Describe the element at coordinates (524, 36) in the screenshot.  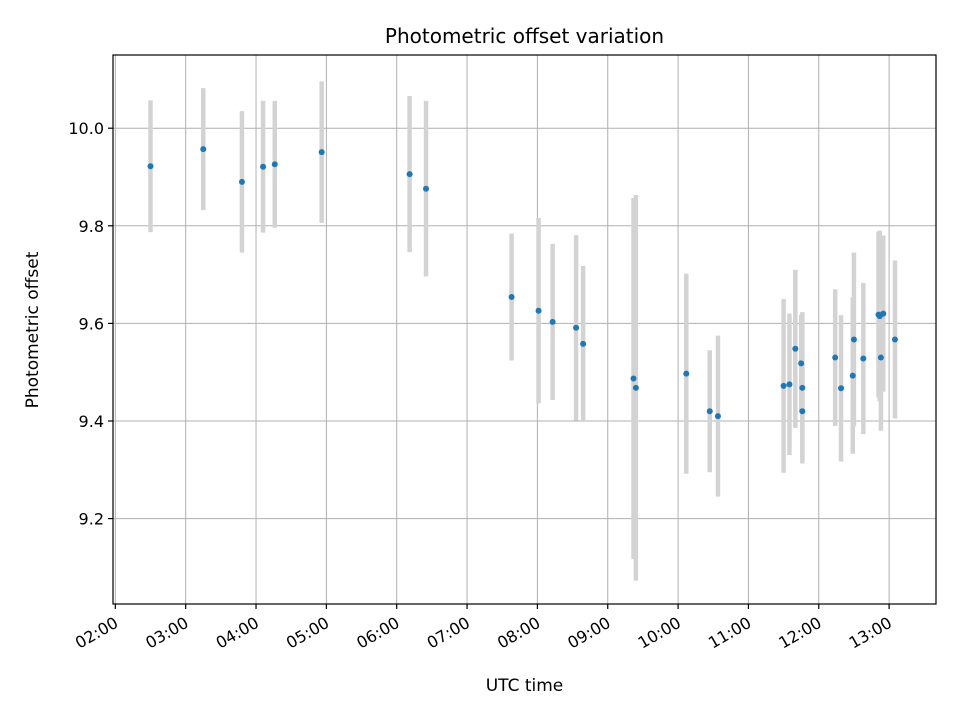
I see `chart-title: Photometric offset variation` at that location.